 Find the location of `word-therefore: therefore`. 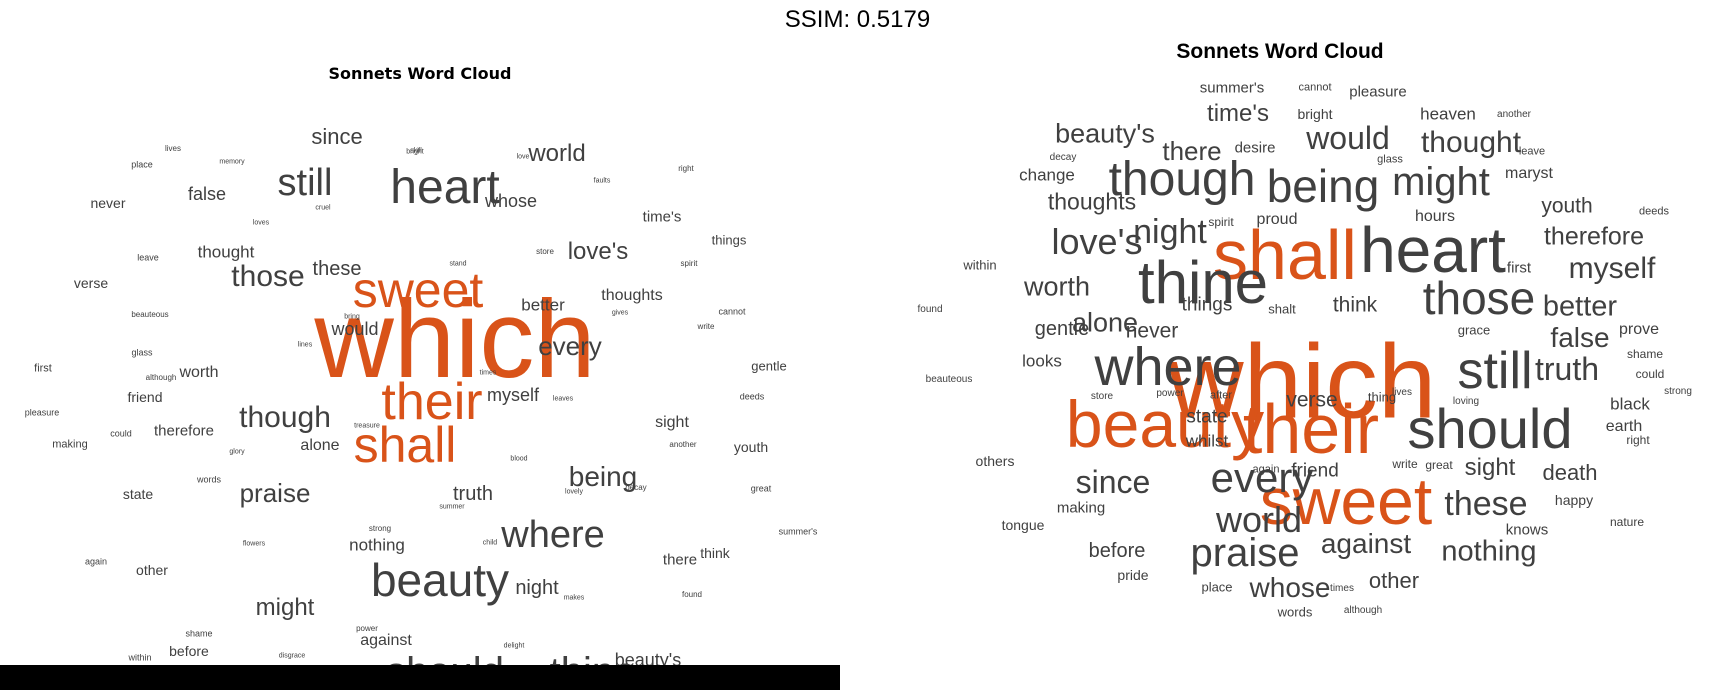

word-therefore: therefore is located at coordinates (1594, 236).